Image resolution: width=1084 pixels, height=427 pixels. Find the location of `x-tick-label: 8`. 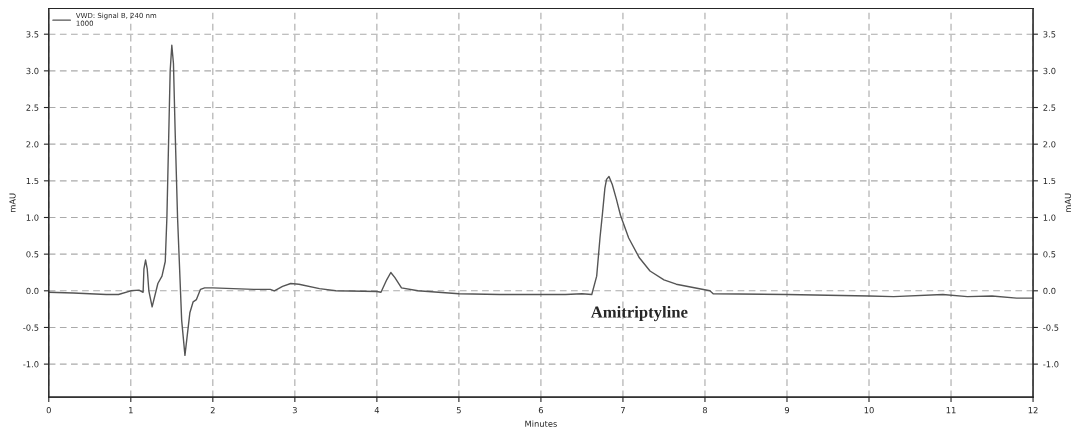

x-tick-label: 8 is located at coordinates (705, 410).